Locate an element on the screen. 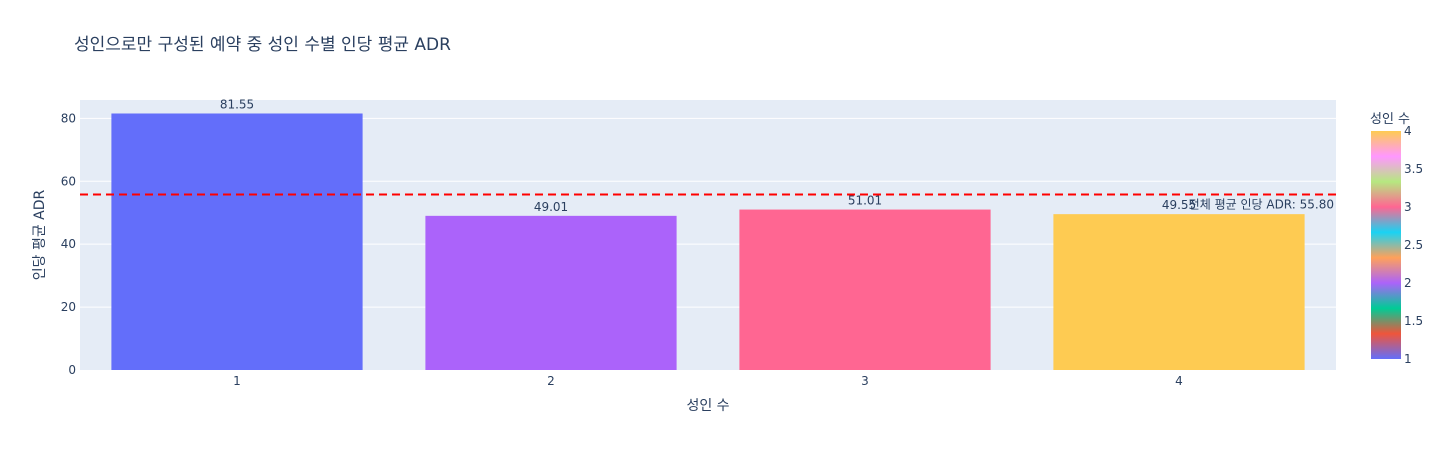 This screenshot has width=1443, height=450. x-tick-label: 1 is located at coordinates (237, 381).